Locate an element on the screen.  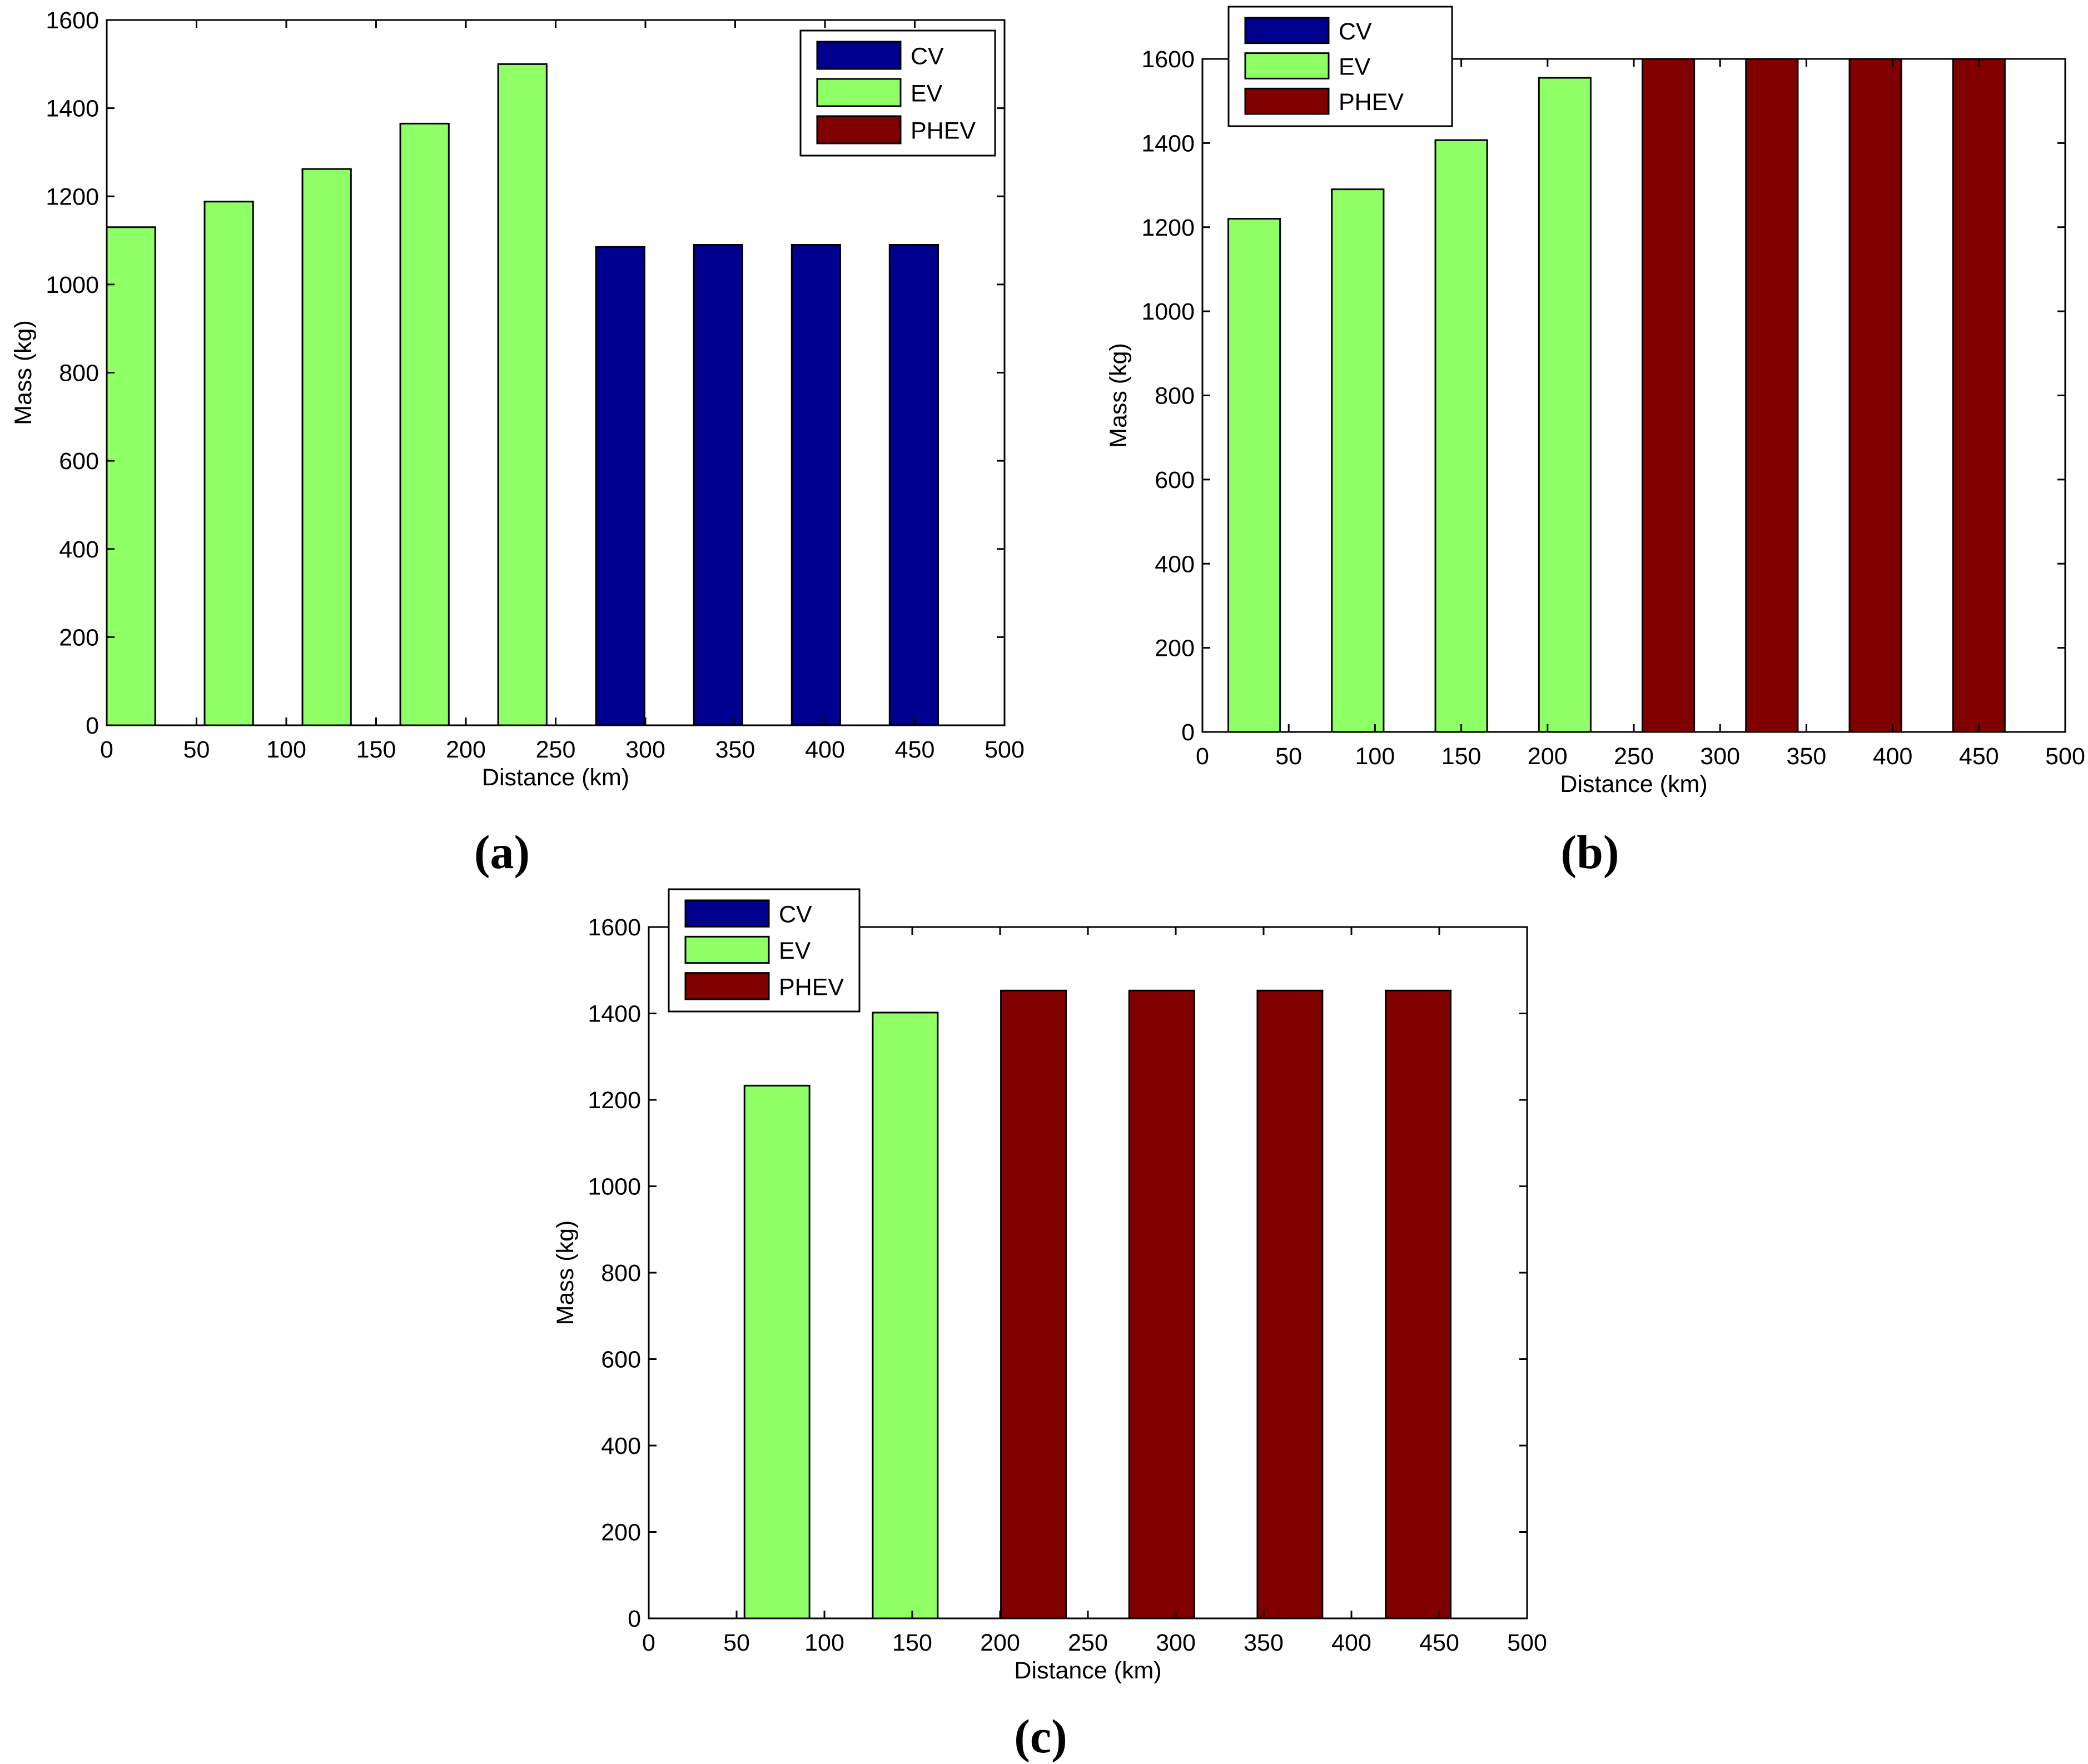
y-tick-label: 0 is located at coordinates (635, 1619).